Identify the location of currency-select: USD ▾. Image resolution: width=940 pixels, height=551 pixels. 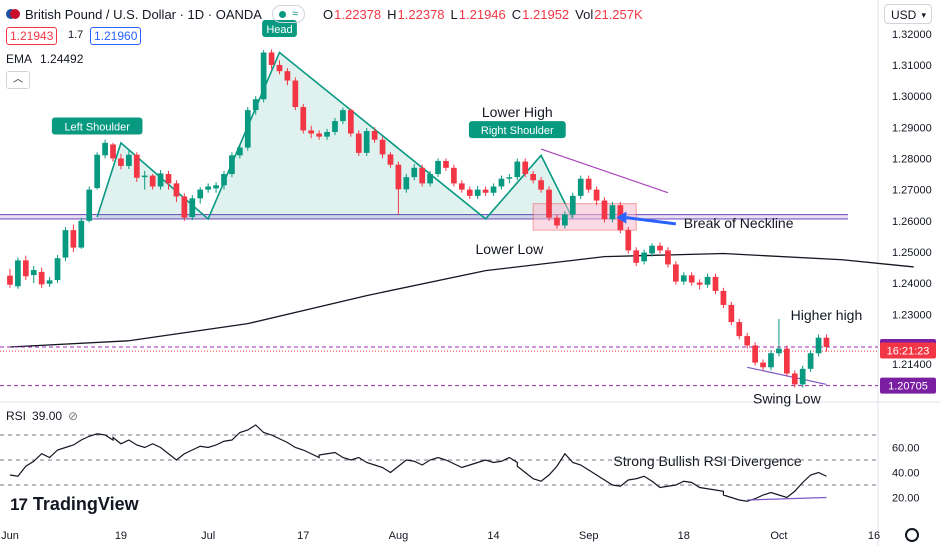
(908, 14).